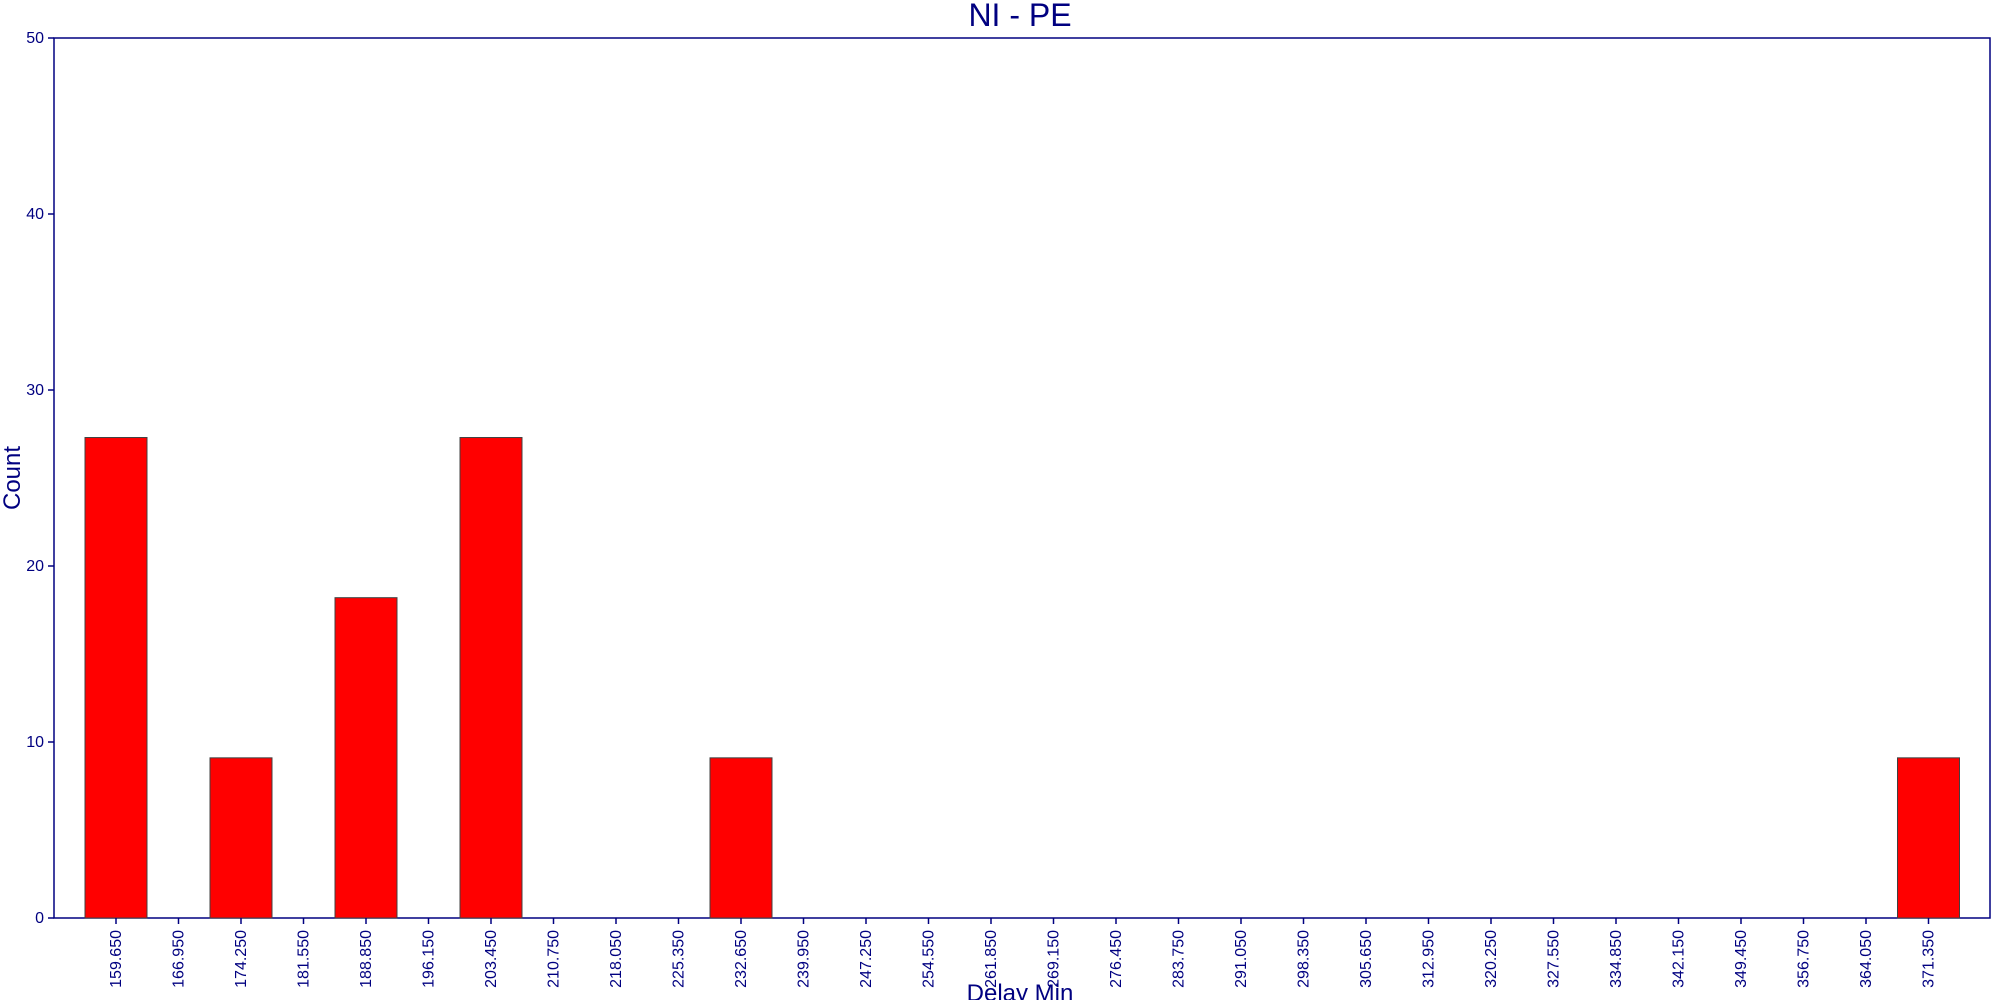  Describe the element at coordinates (35, 742) in the screenshot. I see `y-tick-label: 10` at that location.